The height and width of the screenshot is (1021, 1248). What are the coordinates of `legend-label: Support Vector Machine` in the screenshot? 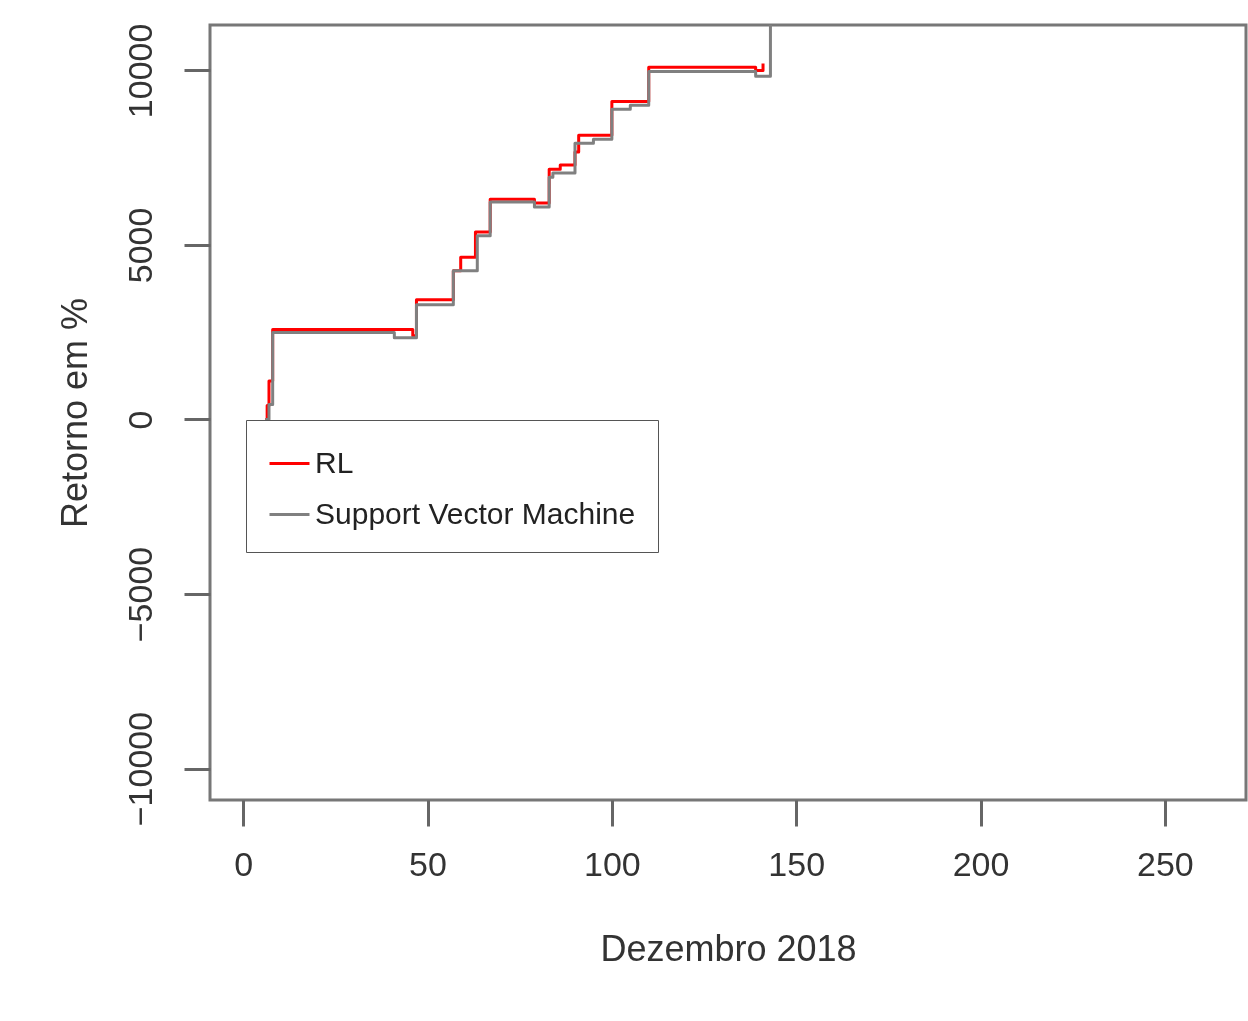 It's located at (475, 513).